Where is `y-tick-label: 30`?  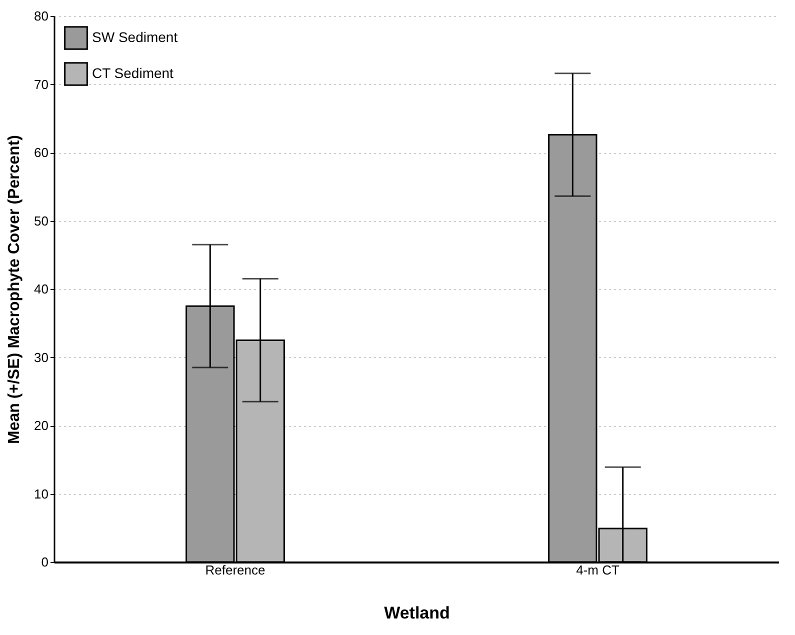
y-tick-label: 30 is located at coordinates (41, 357).